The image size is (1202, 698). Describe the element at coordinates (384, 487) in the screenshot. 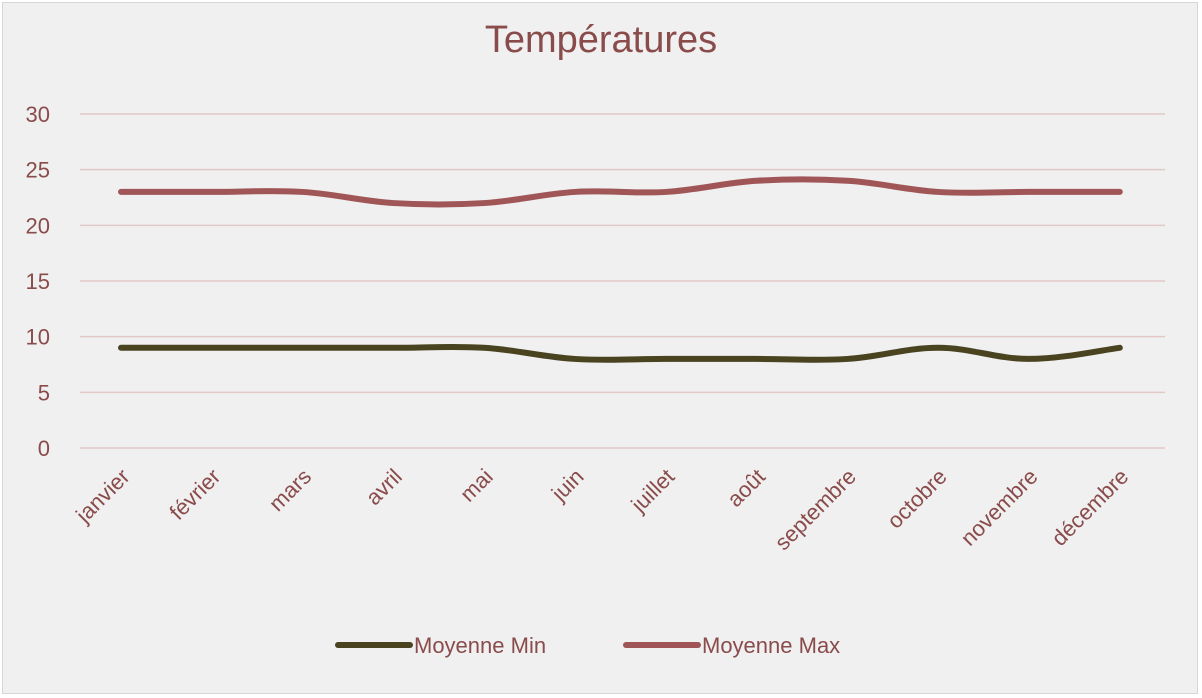

I see `x-tick-label: avril` at that location.